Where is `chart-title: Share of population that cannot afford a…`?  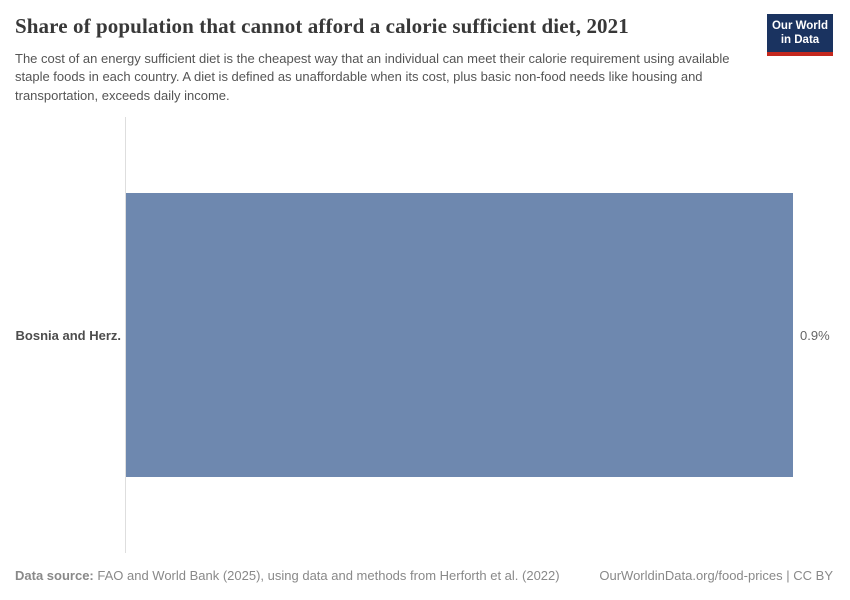
chart-title: Share of population that cannot afford a… is located at coordinates (322, 26).